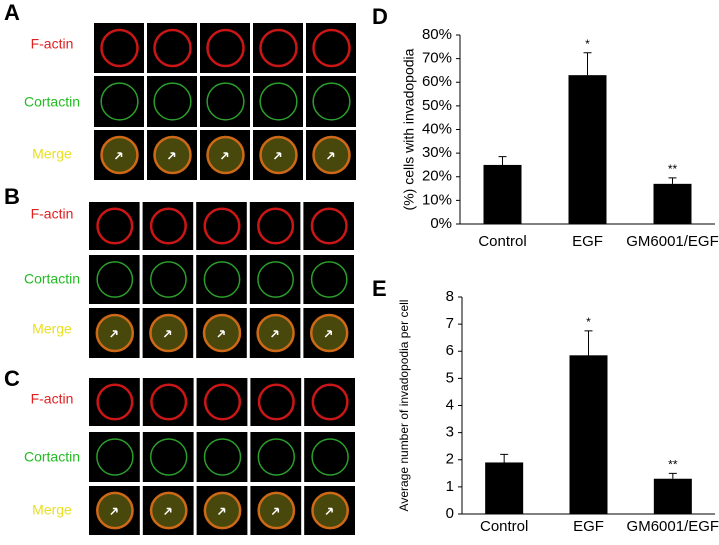  Describe the element at coordinates (380, 16) in the screenshot. I see `panel-letter: D` at that location.